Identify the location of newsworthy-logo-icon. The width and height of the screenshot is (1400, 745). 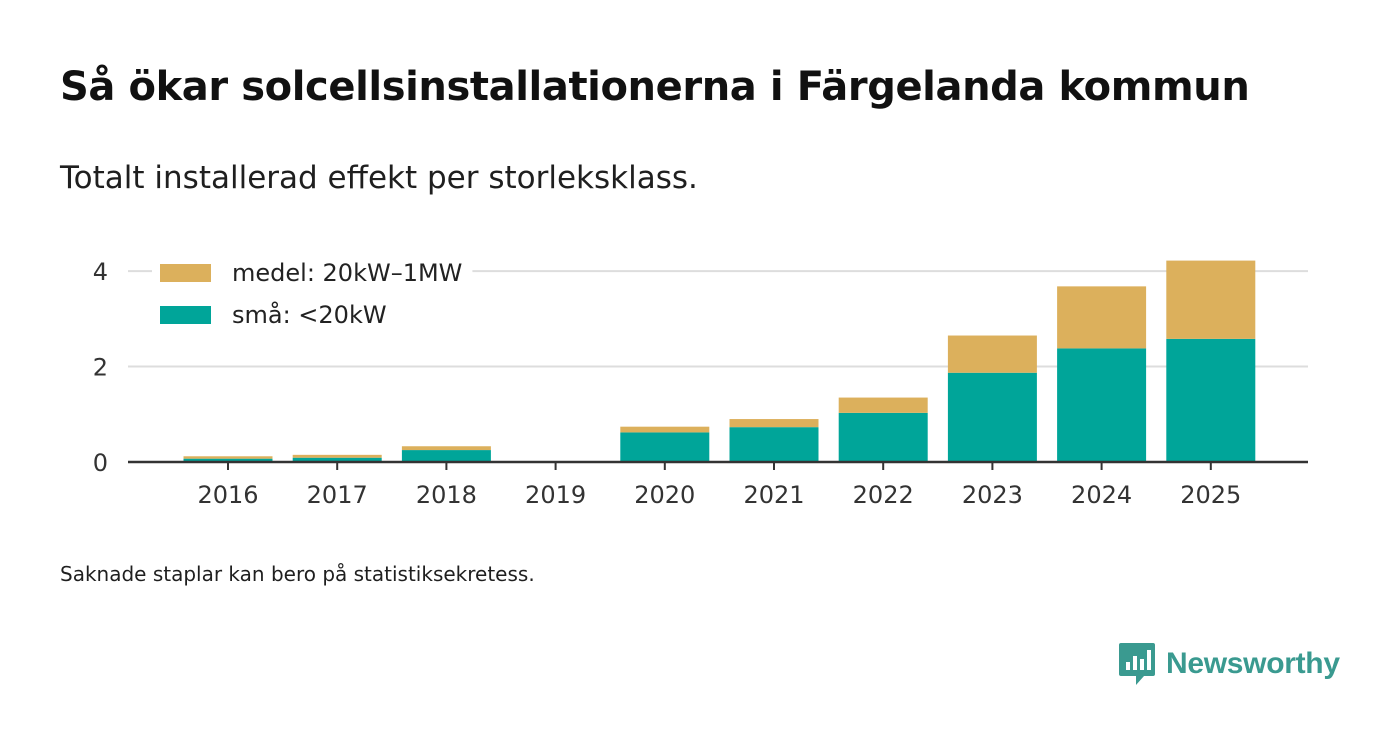
(1137, 664).